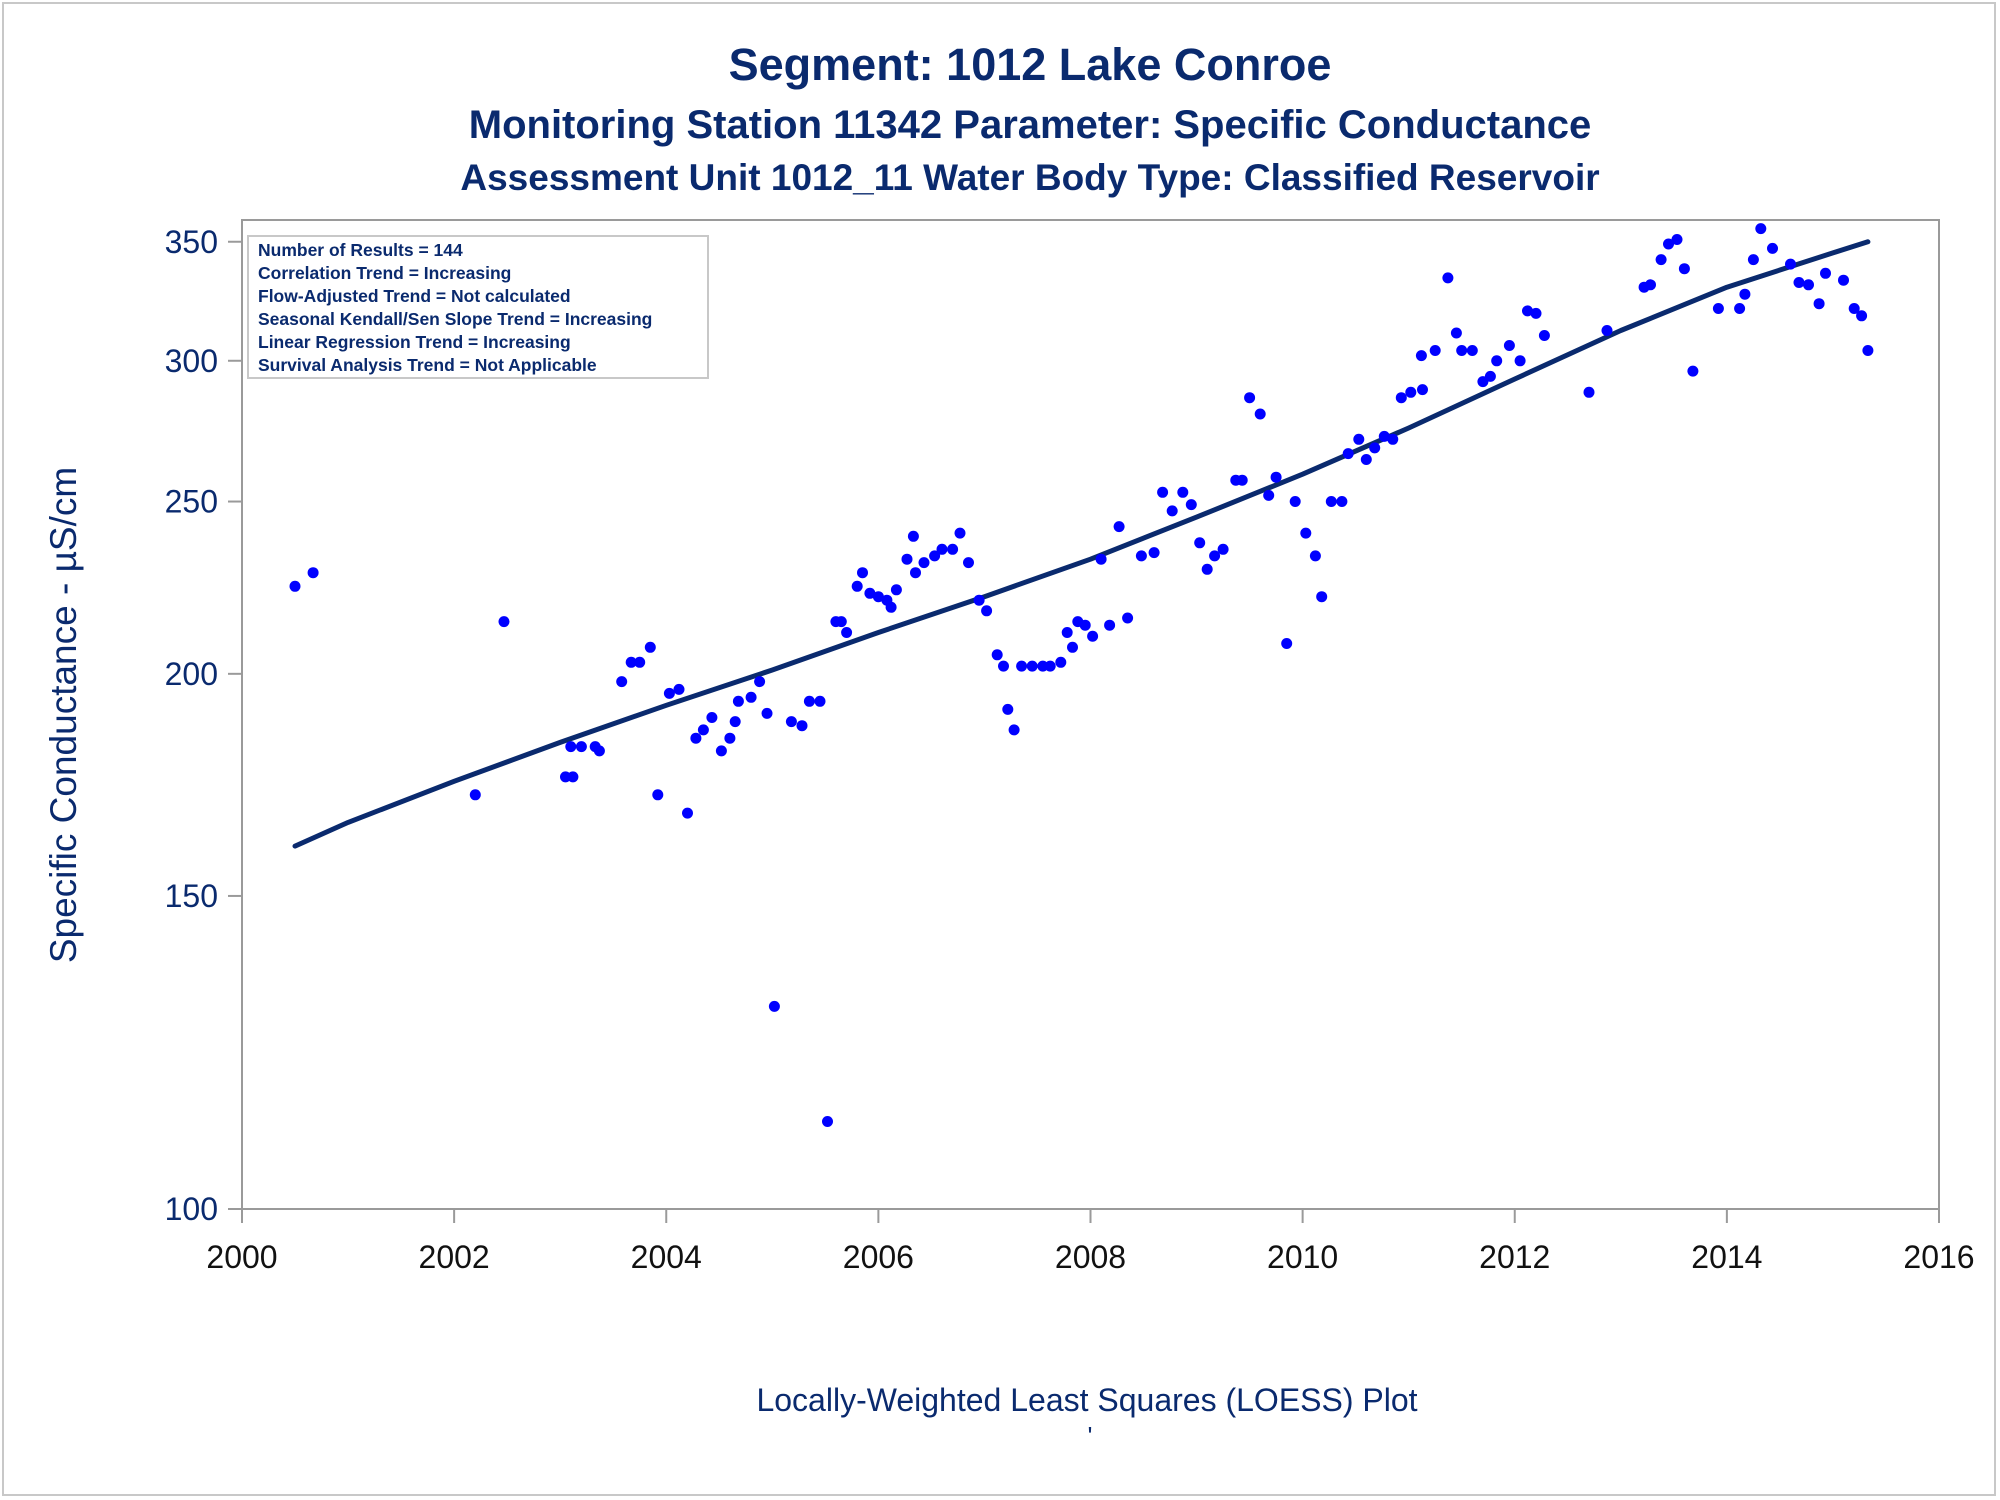 This screenshot has width=2000, height=1500. What do you see at coordinates (1090, 1436) in the screenshot?
I see `footnote: '` at bounding box center [1090, 1436].